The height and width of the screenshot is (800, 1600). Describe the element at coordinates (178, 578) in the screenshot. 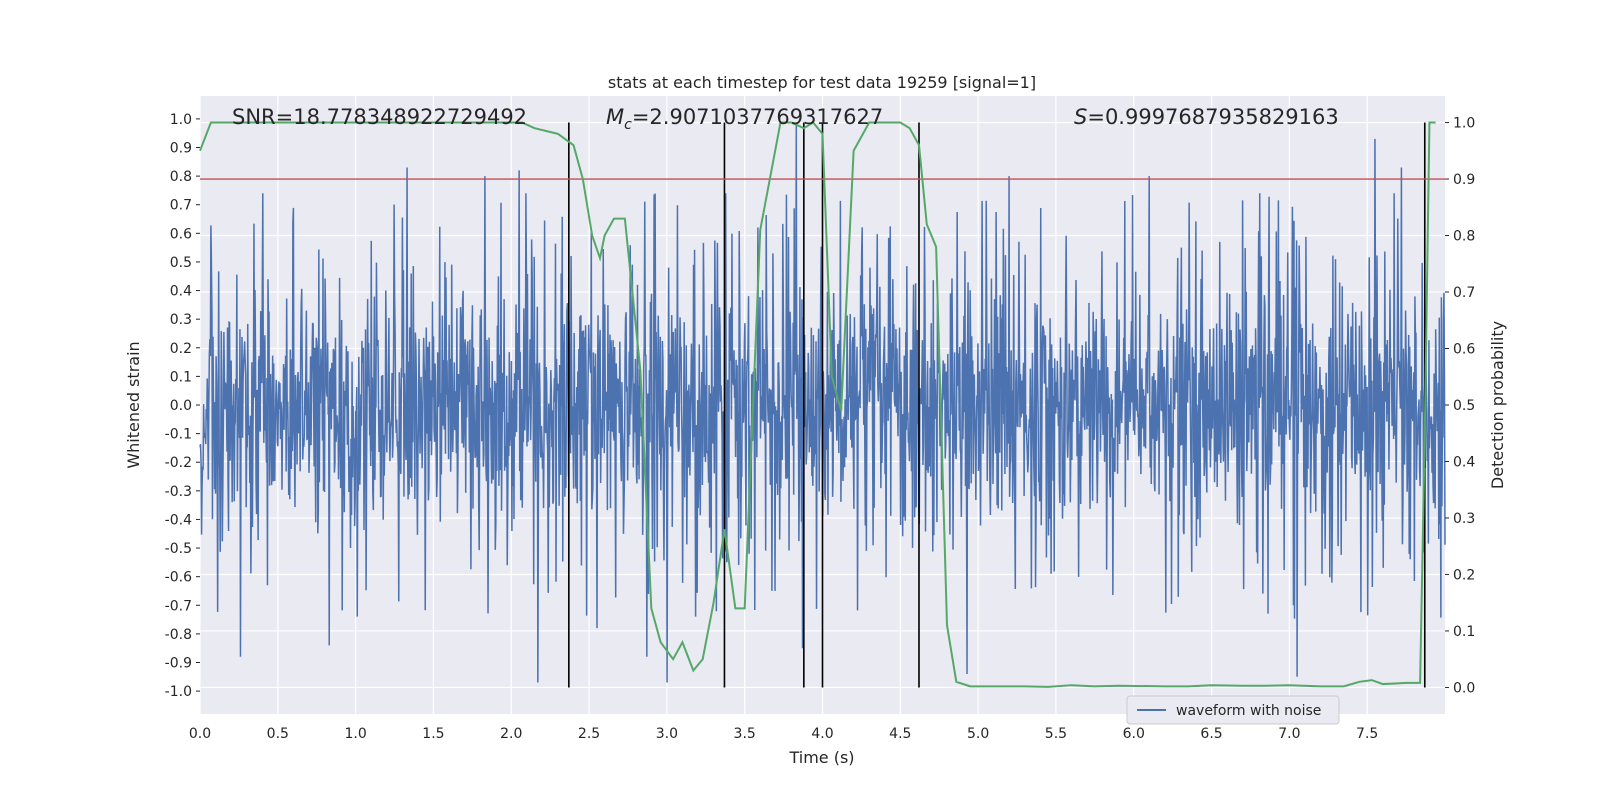

I see `y-tick-label: -0.6` at that location.